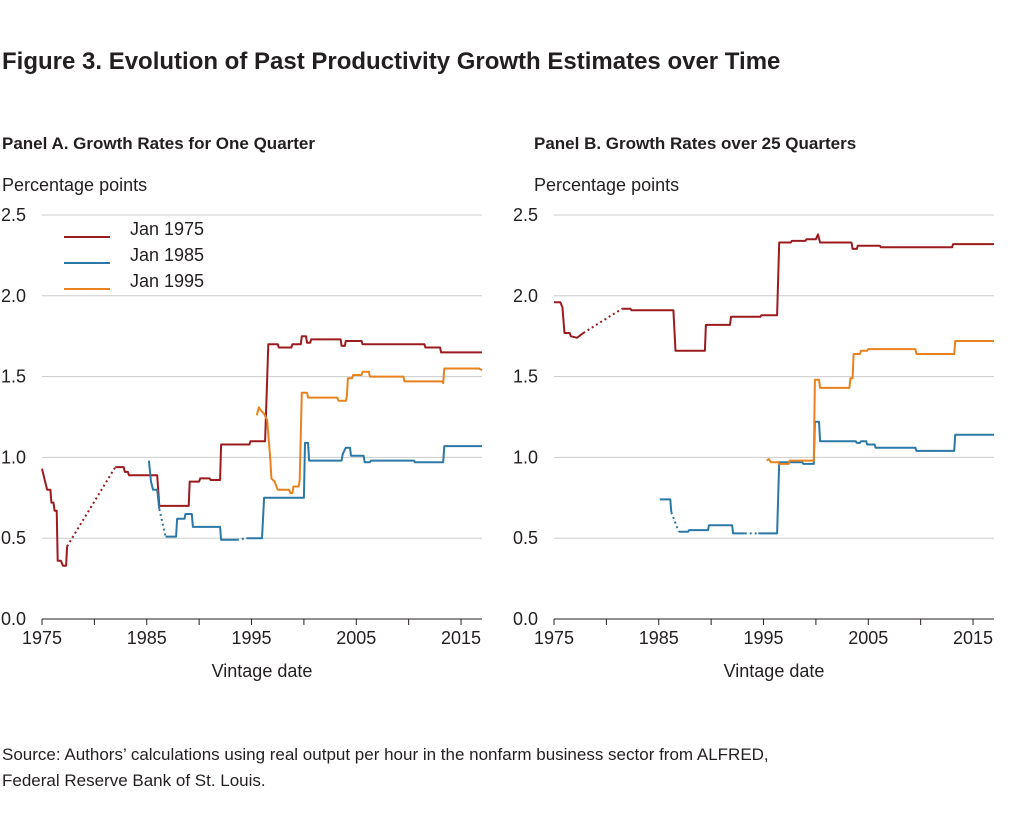 The height and width of the screenshot is (819, 1024). I want to click on legend-label: Jan 1985, so click(167, 255).